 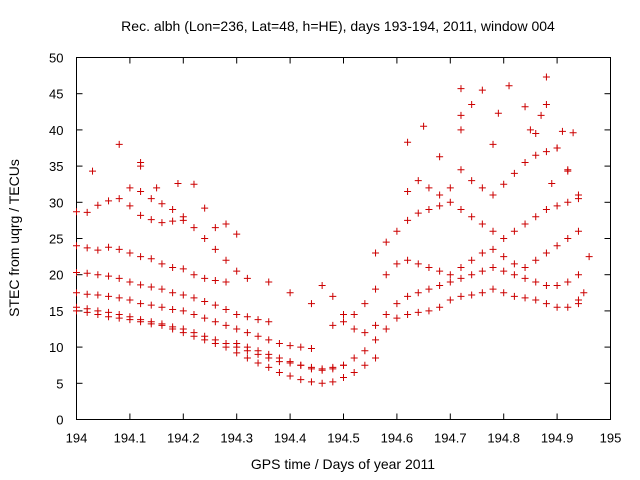 What do you see at coordinates (59, 383) in the screenshot?
I see `y-tick-label: 5` at bounding box center [59, 383].